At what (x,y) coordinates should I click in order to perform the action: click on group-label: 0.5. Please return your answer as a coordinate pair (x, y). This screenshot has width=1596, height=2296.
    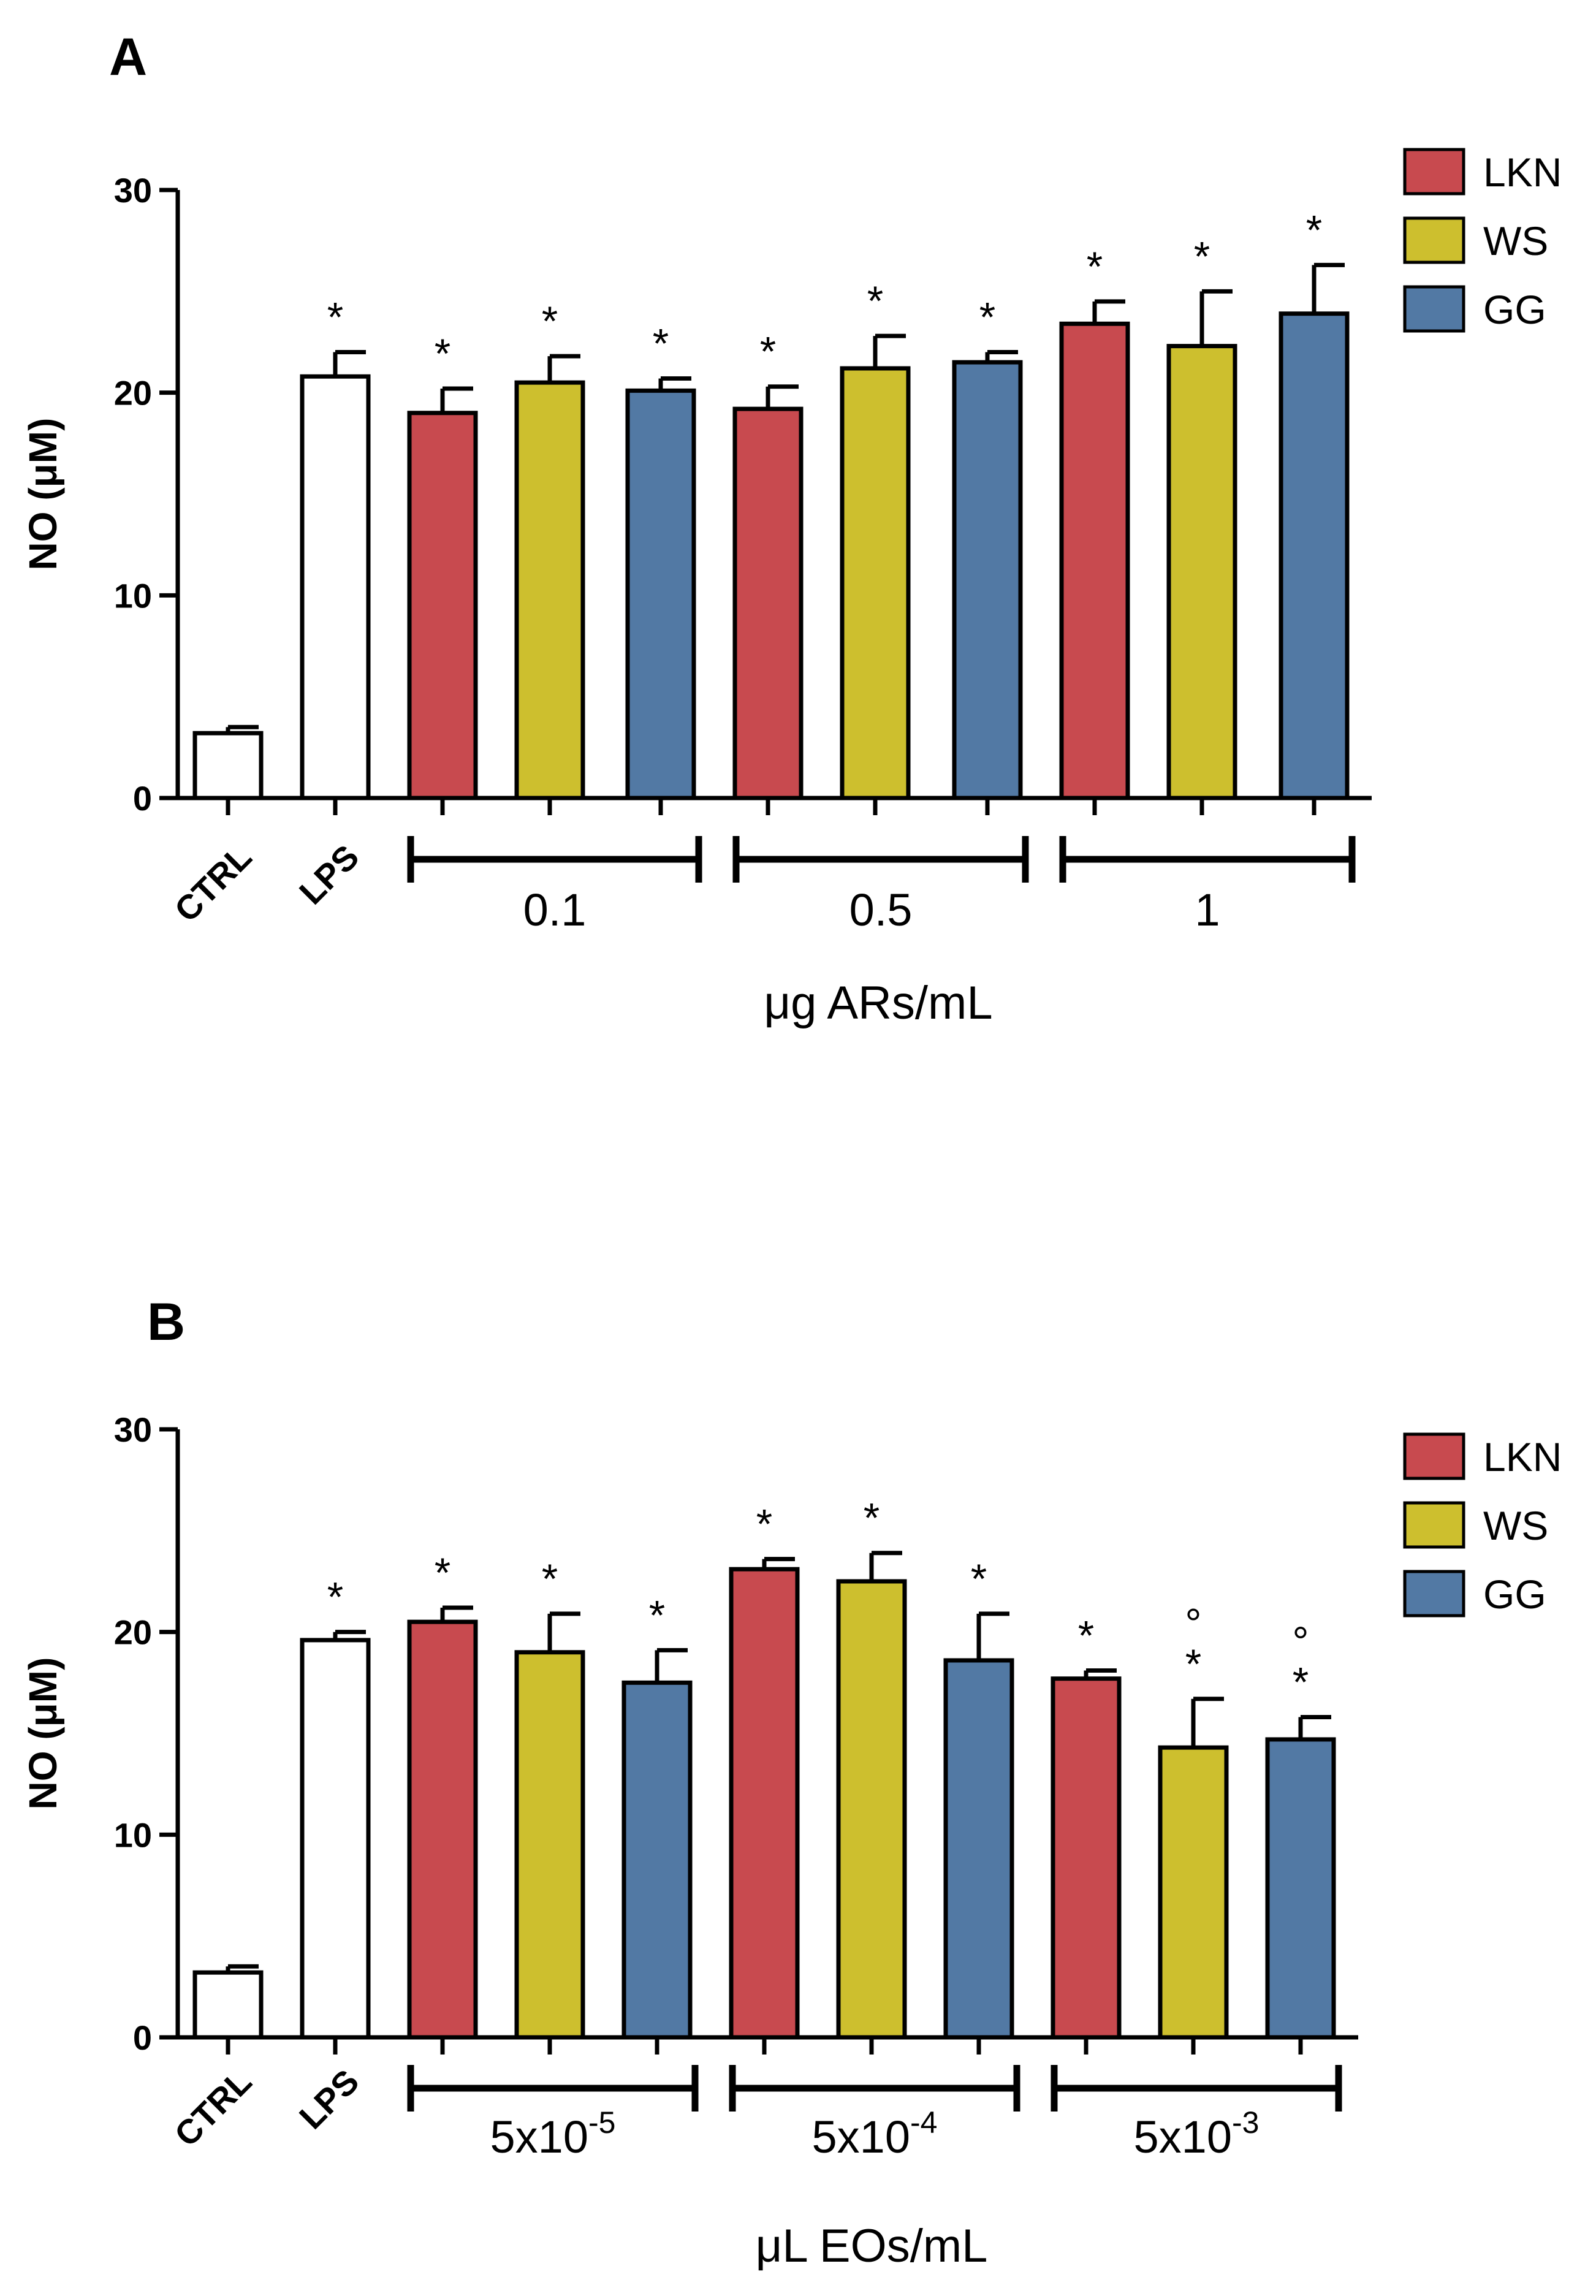
    Looking at the image, I should click on (881, 909).